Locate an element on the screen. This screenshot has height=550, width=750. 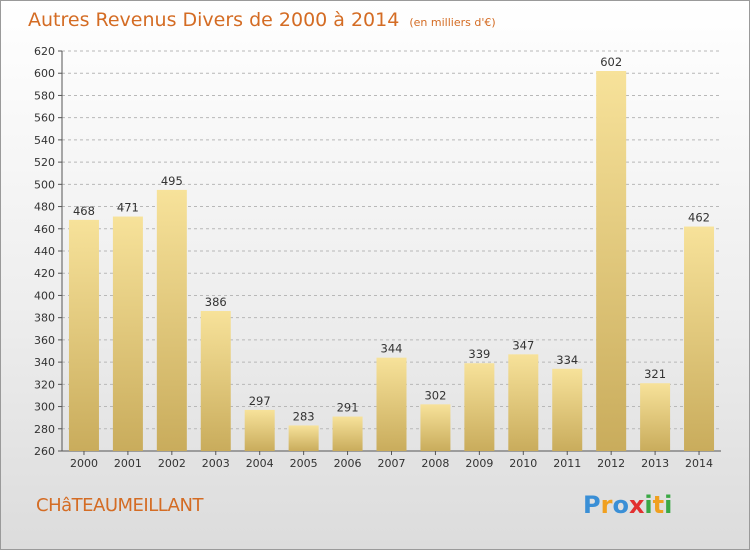
data-label: 297 is located at coordinates (260, 401).